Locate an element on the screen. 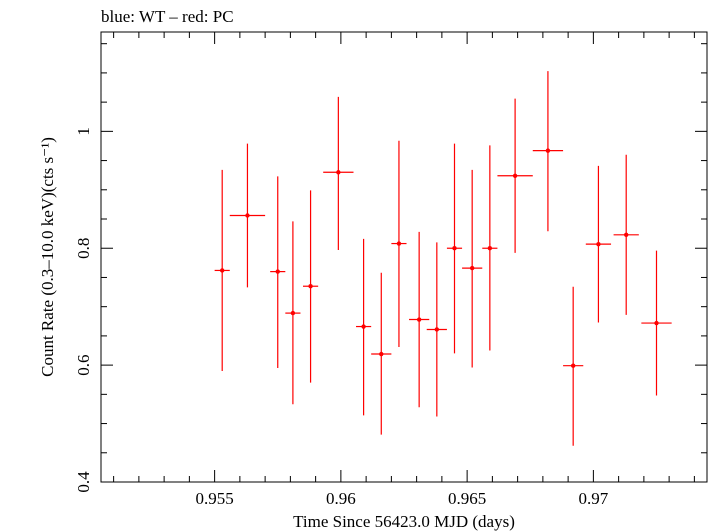  y-tick-label: 0.4 is located at coordinates (83, 482).